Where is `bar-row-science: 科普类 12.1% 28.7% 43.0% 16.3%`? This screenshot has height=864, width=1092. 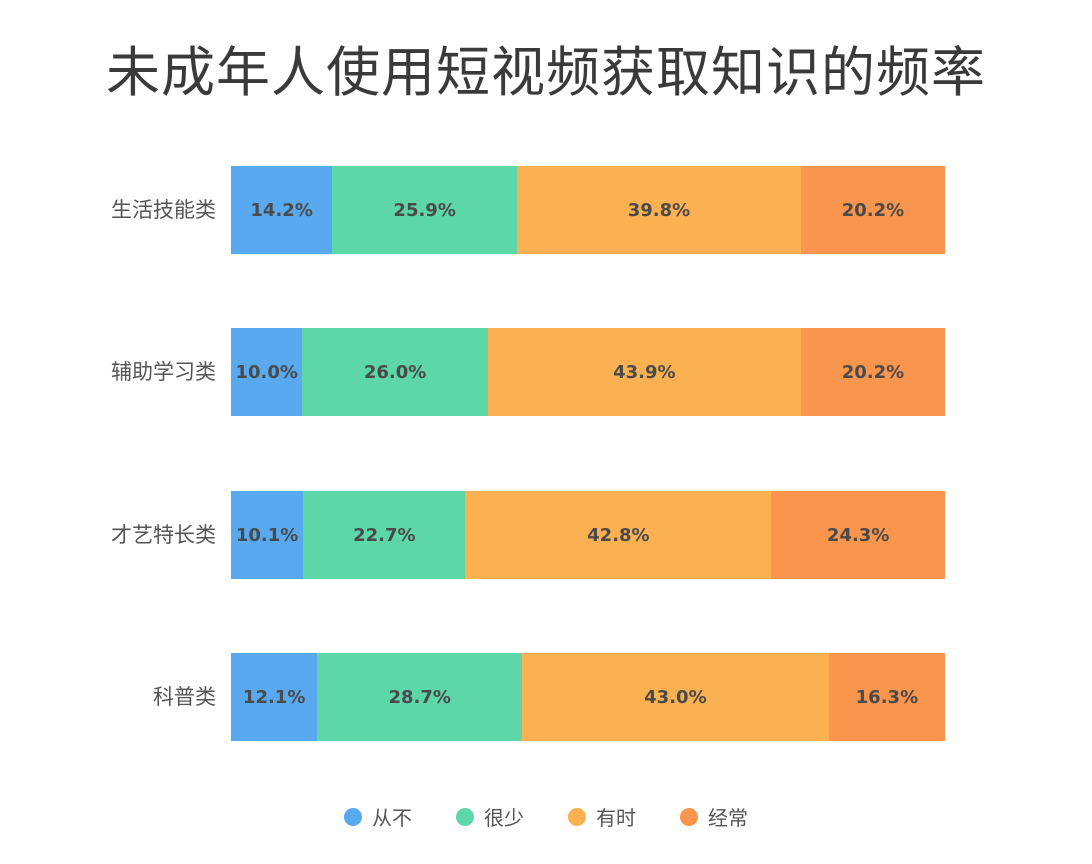
bar-row-science: 科普类 12.1% 28.7% 43.0% 16.3% is located at coordinates (546, 697).